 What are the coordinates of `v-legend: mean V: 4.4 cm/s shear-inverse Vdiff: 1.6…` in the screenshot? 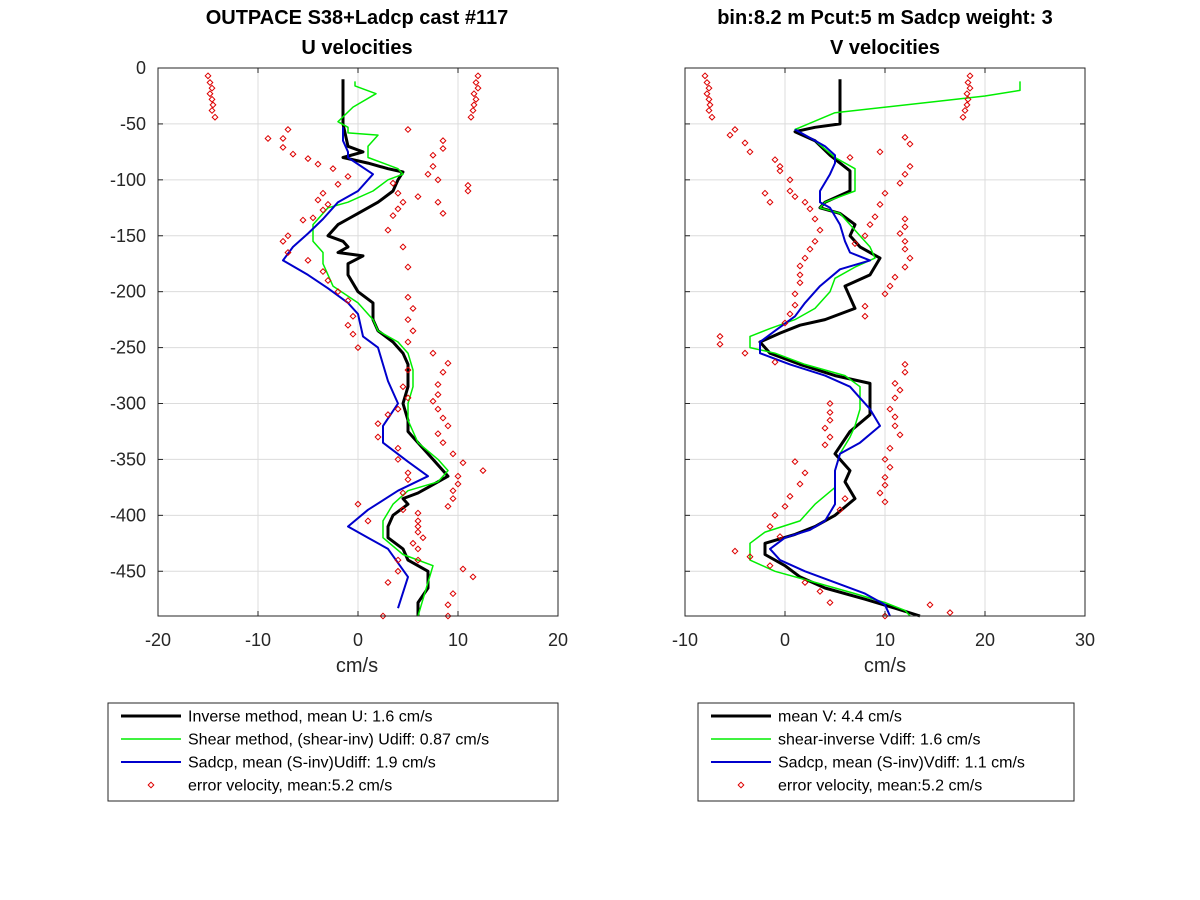 It's located at (886, 752).